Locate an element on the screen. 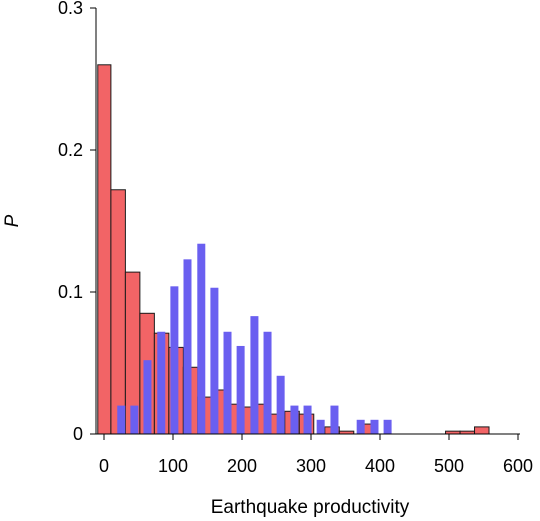  x-tick-label: 600 is located at coordinates (518, 466).